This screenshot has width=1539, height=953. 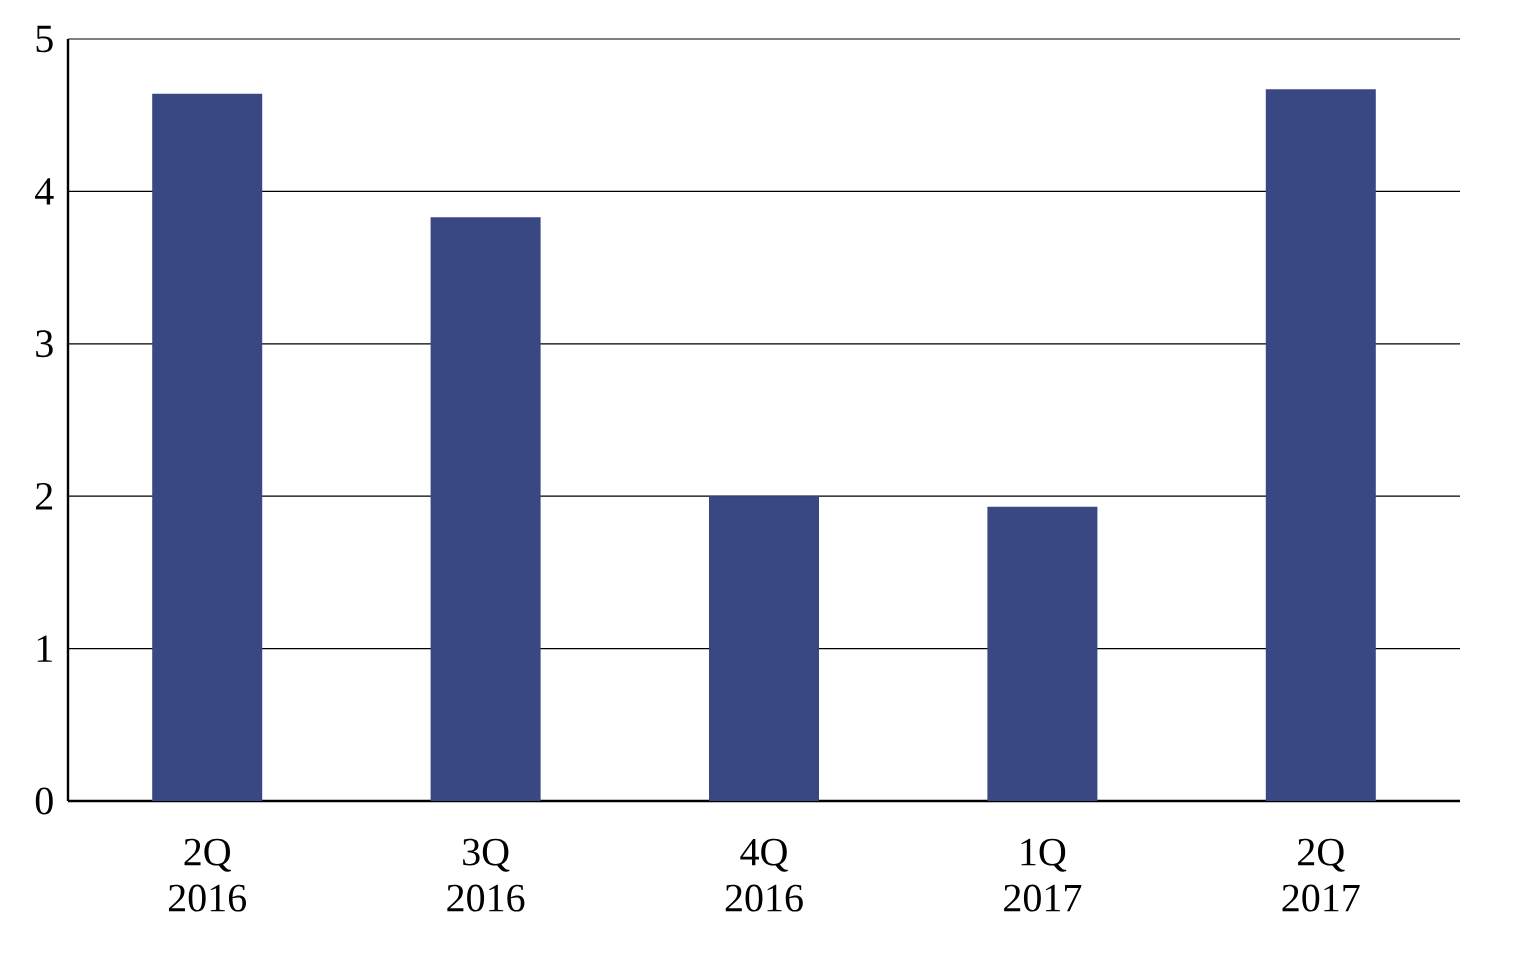 I want to click on y-tick-label: 3, so click(x=44, y=344).